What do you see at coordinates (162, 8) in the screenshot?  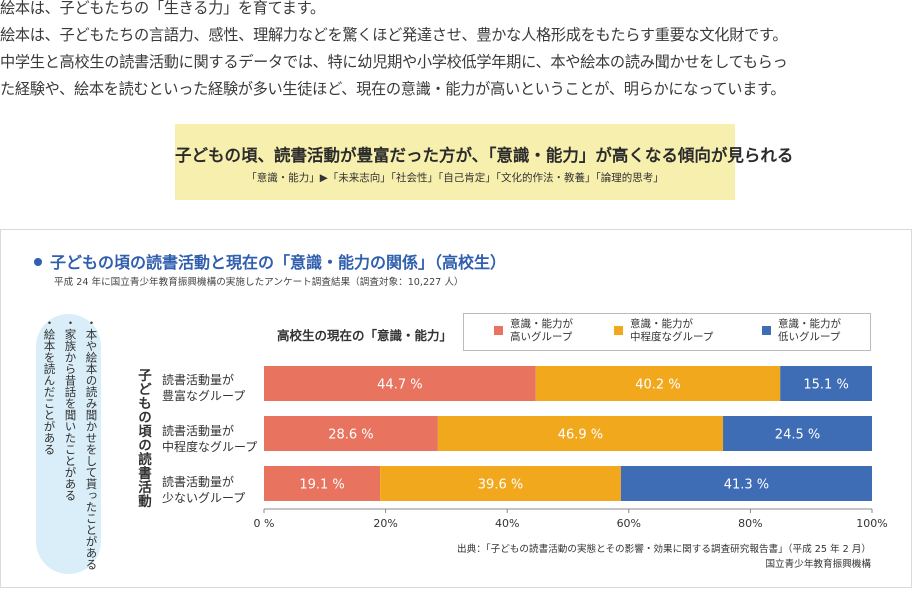 I see `intro-line-1: 絵本は、子どもたちの「生きる力」を育てます。` at bounding box center [162, 8].